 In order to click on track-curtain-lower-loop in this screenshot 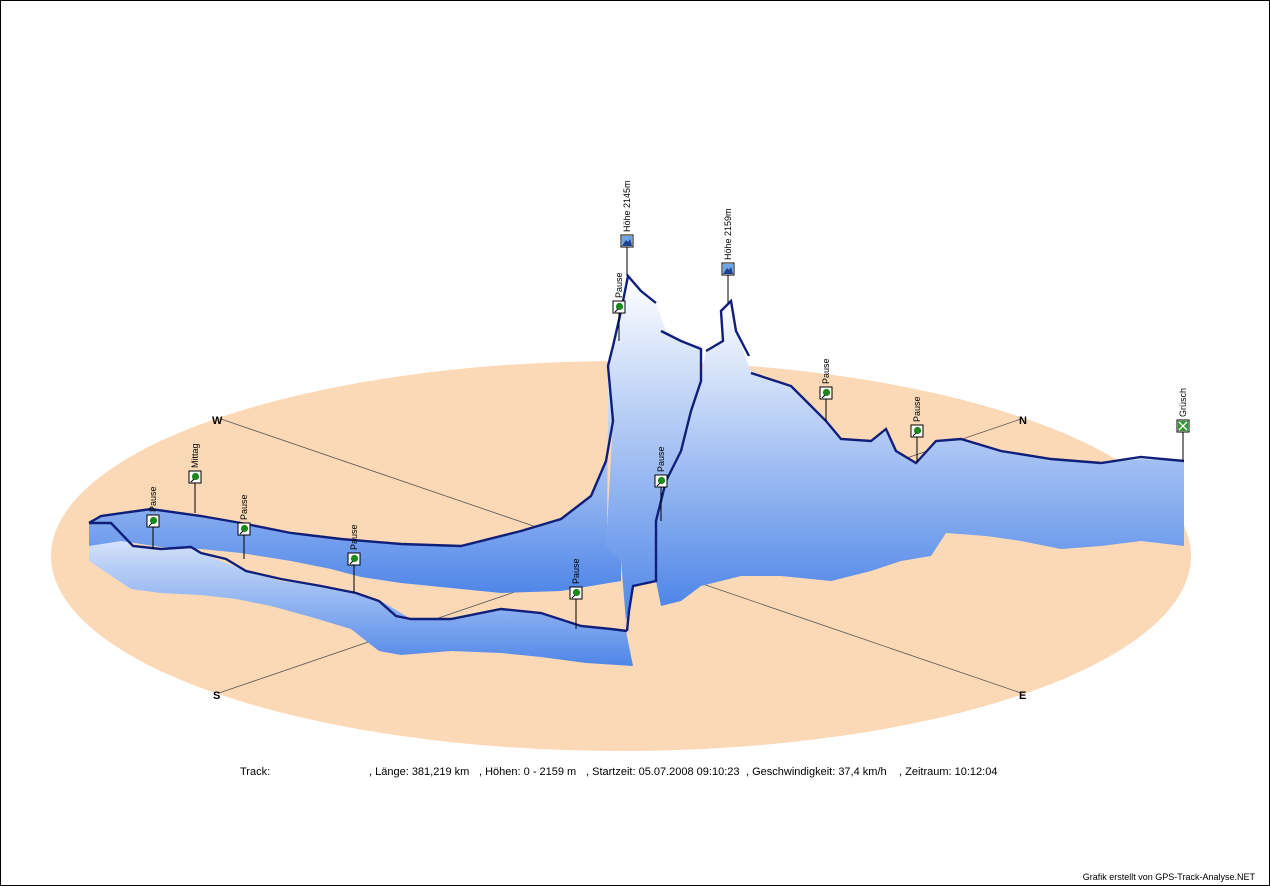, I will do `click(361, 593)`.